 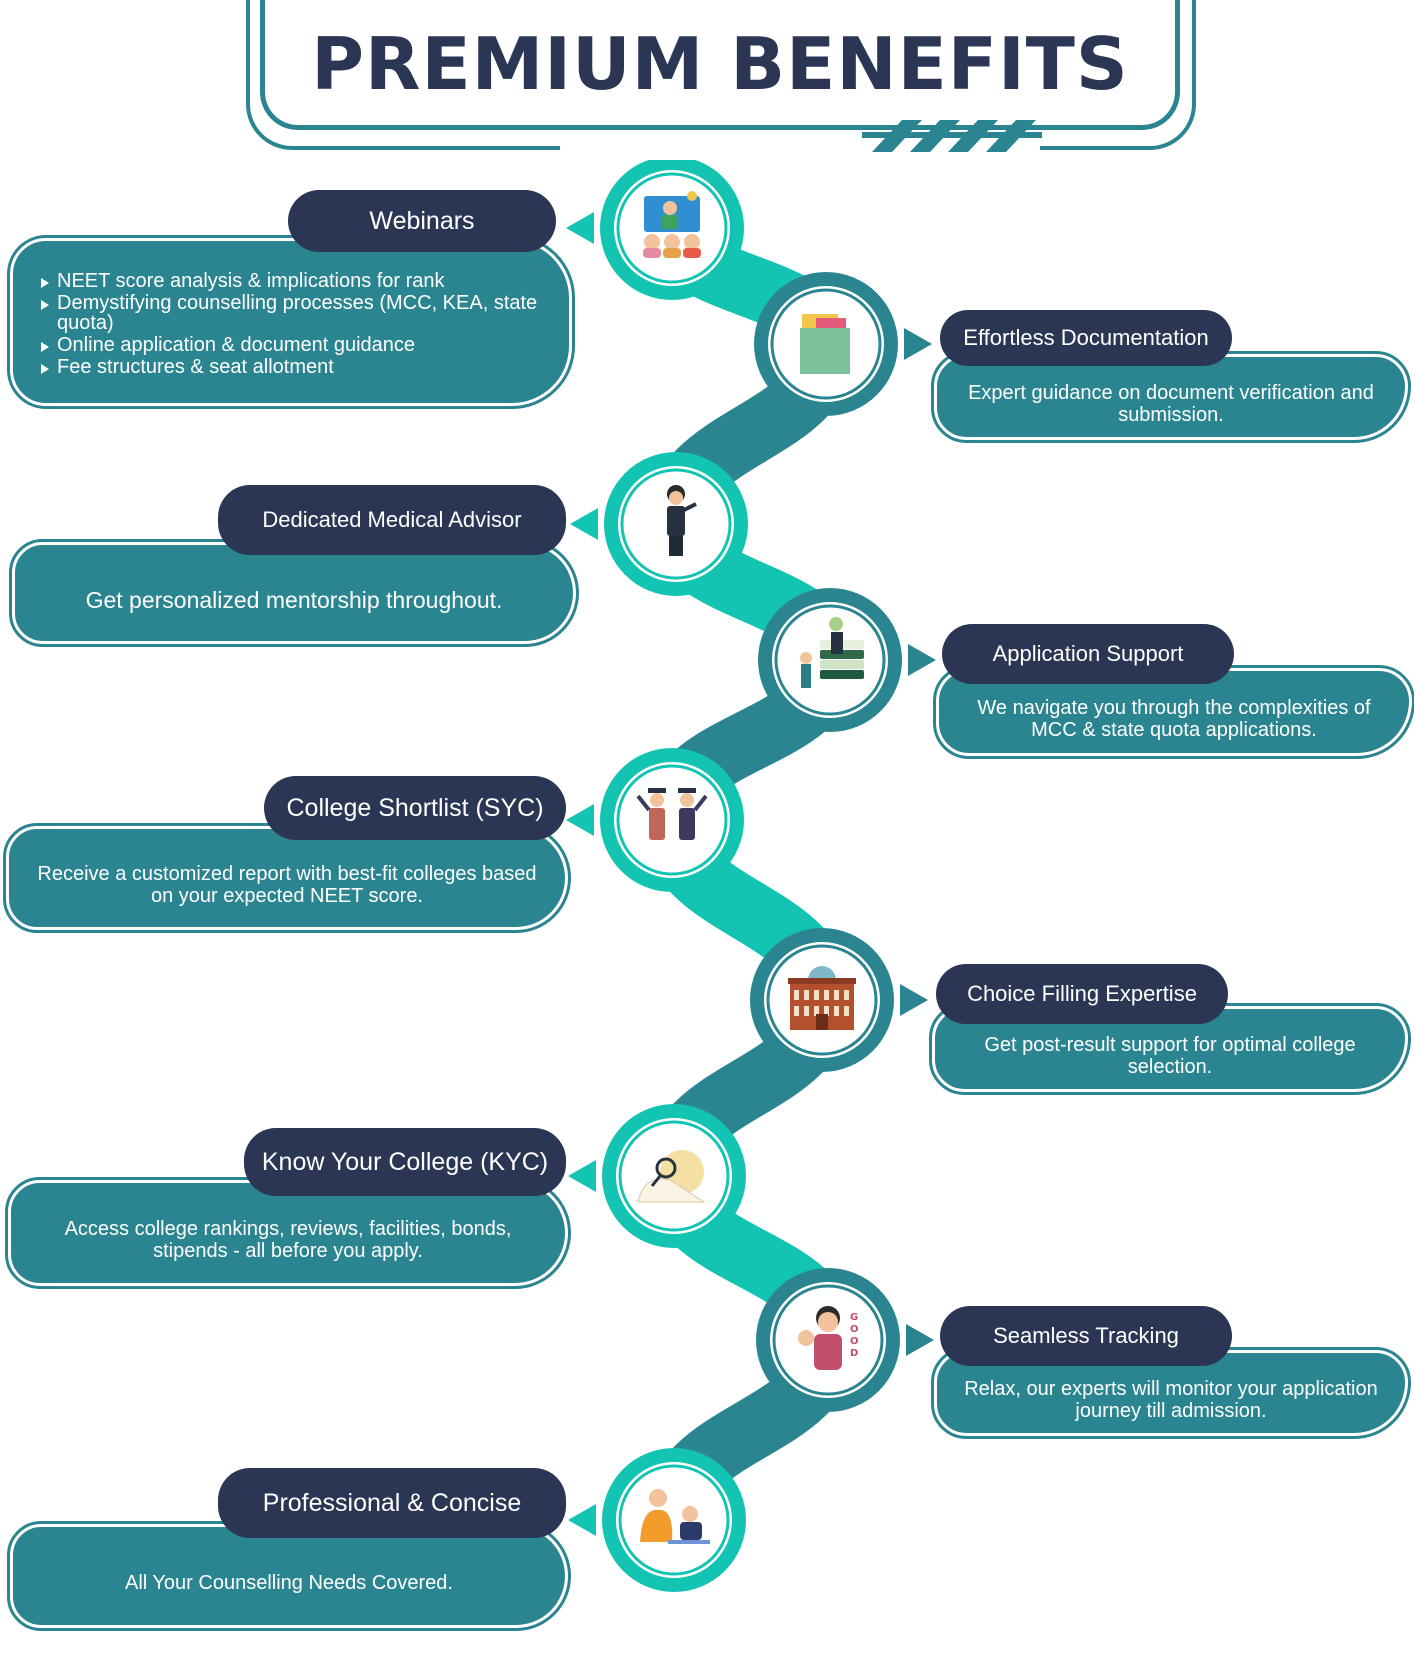 What do you see at coordinates (674, 1176) in the screenshot?
I see `magnifier-person-icon` at bounding box center [674, 1176].